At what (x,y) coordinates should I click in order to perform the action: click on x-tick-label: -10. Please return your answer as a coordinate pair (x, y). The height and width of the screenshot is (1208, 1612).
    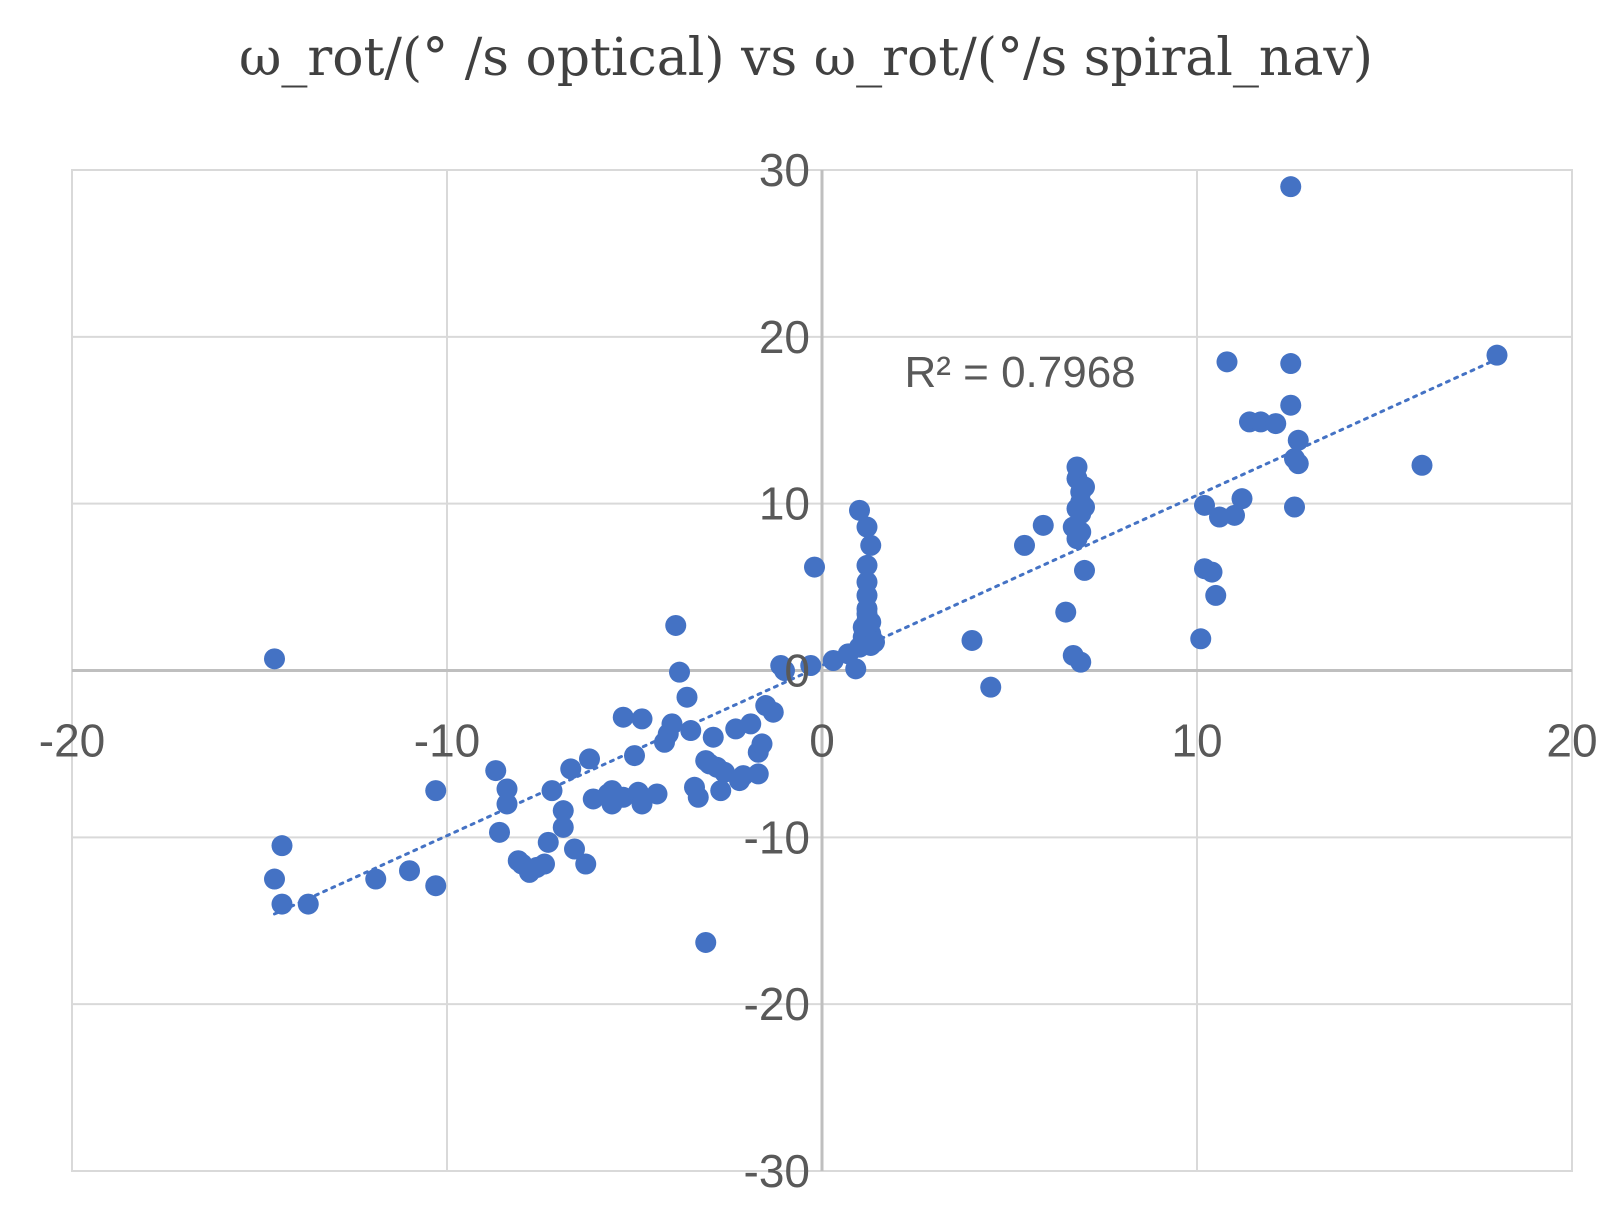
    Looking at the image, I should click on (447, 741).